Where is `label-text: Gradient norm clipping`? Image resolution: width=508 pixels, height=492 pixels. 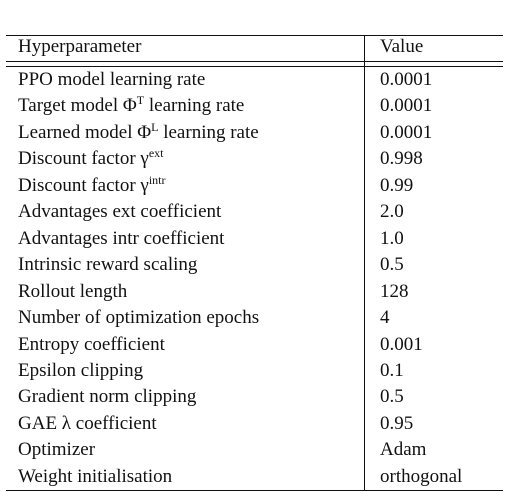
label-text: Gradient norm clipping is located at coordinates (107, 397).